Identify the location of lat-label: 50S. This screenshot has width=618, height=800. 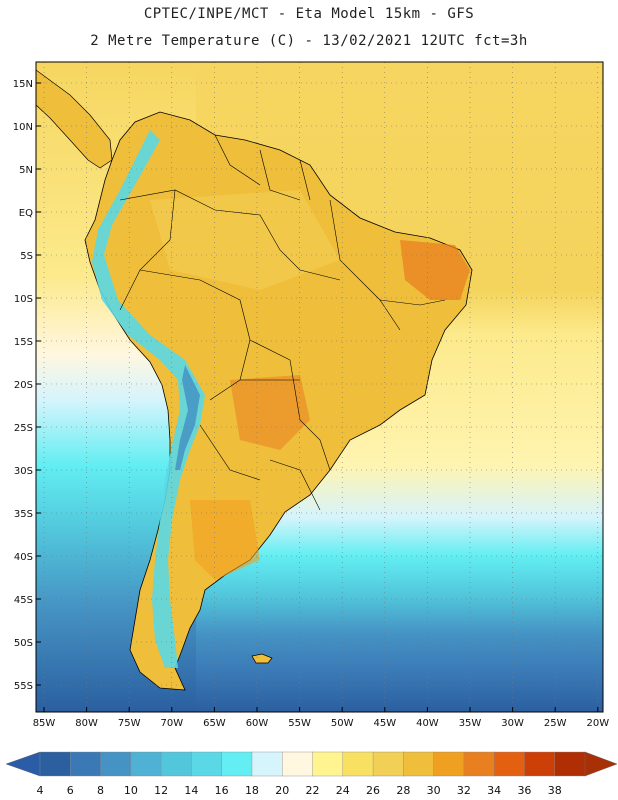
(23, 643).